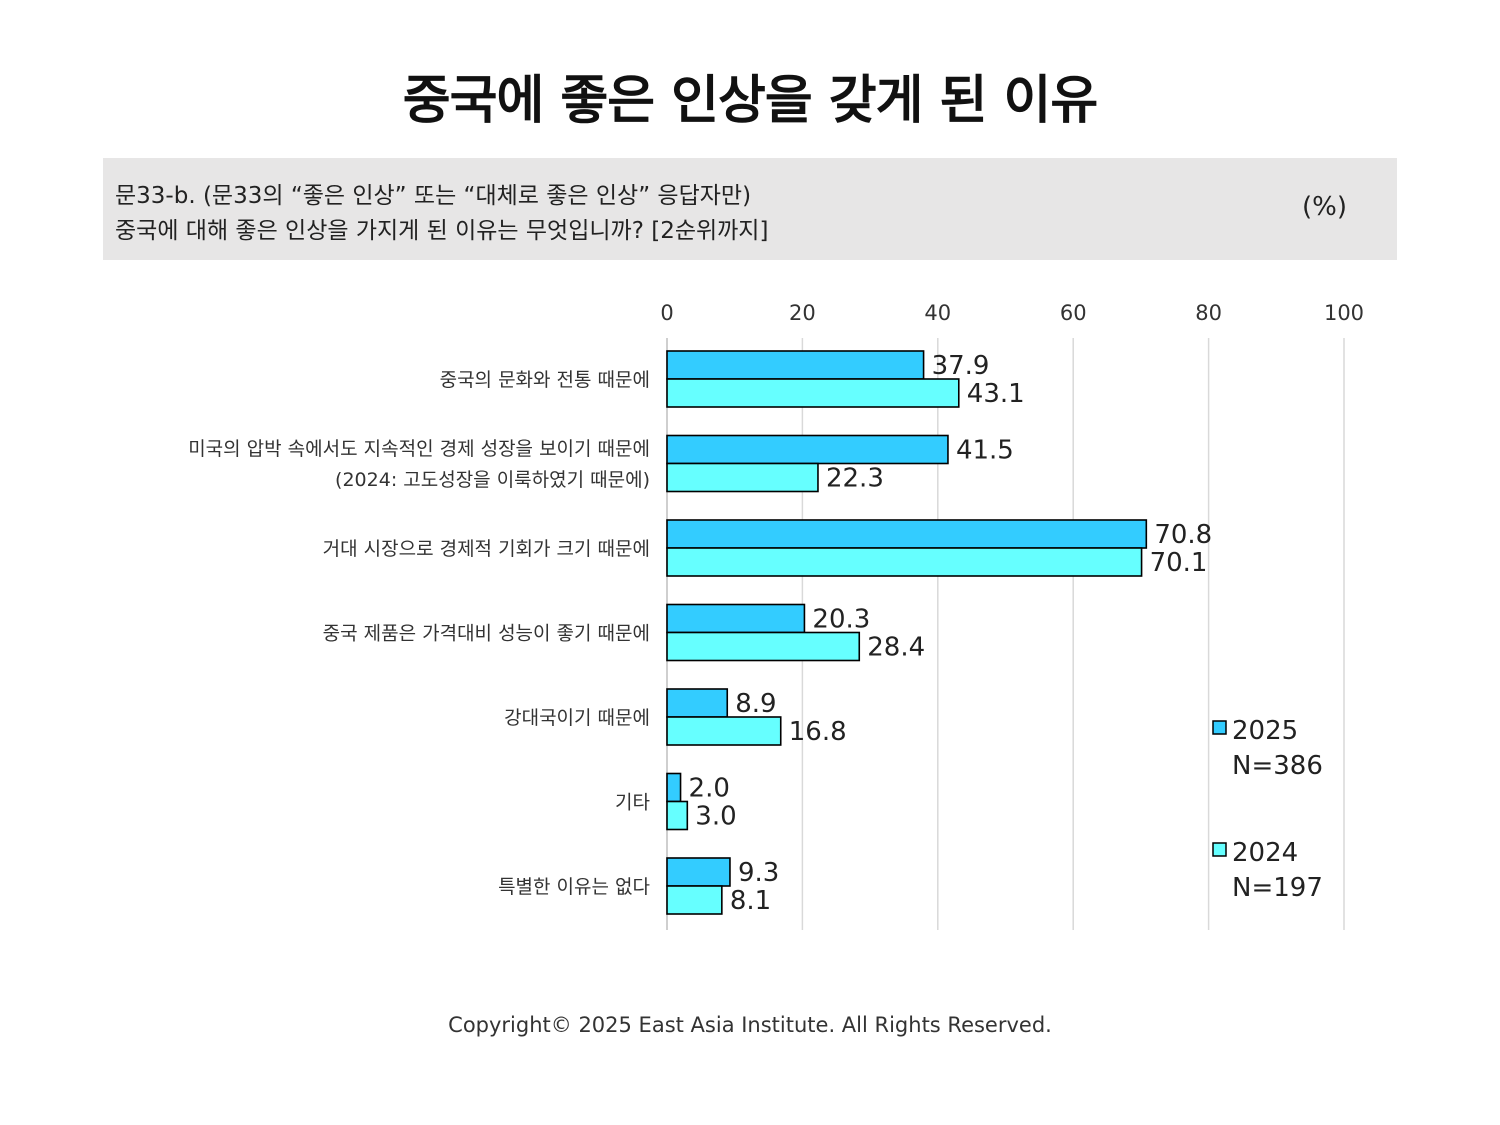 Image resolution: width=1500 pixels, height=1125 pixels. I want to click on data-label-2024: 3.0, so click(715, 817).